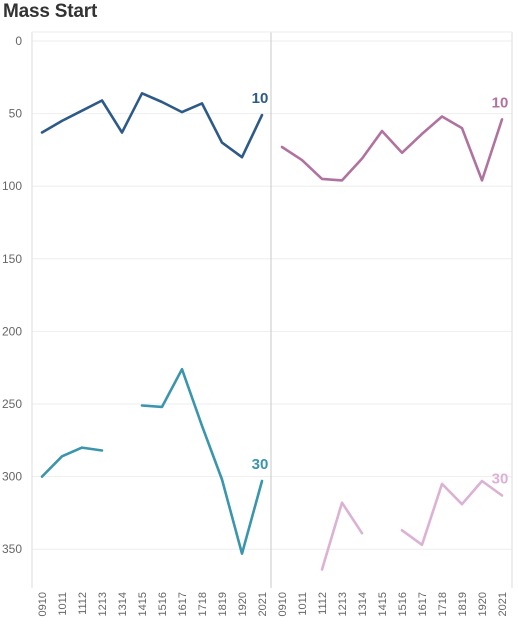 This screenshot has height=627, width=518. What do you see at coordinates (383, 604) in the screenshot?
I see `x-tick-label-1-1415: 1415` at bounding box center [383, 604].